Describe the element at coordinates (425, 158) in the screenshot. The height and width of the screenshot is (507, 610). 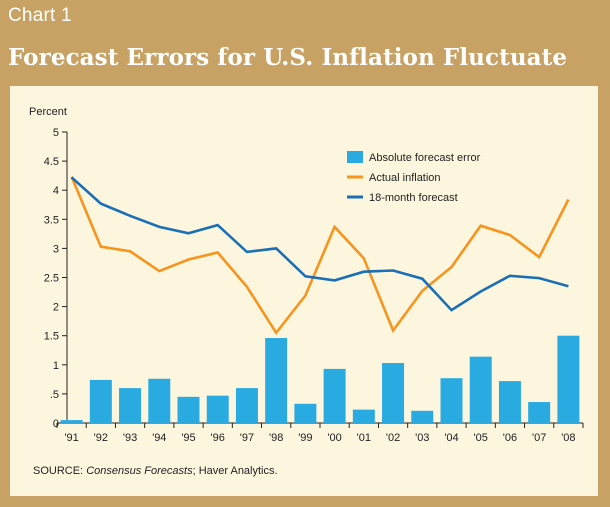
I see `legend-label: Absolute forecast error` at that location.